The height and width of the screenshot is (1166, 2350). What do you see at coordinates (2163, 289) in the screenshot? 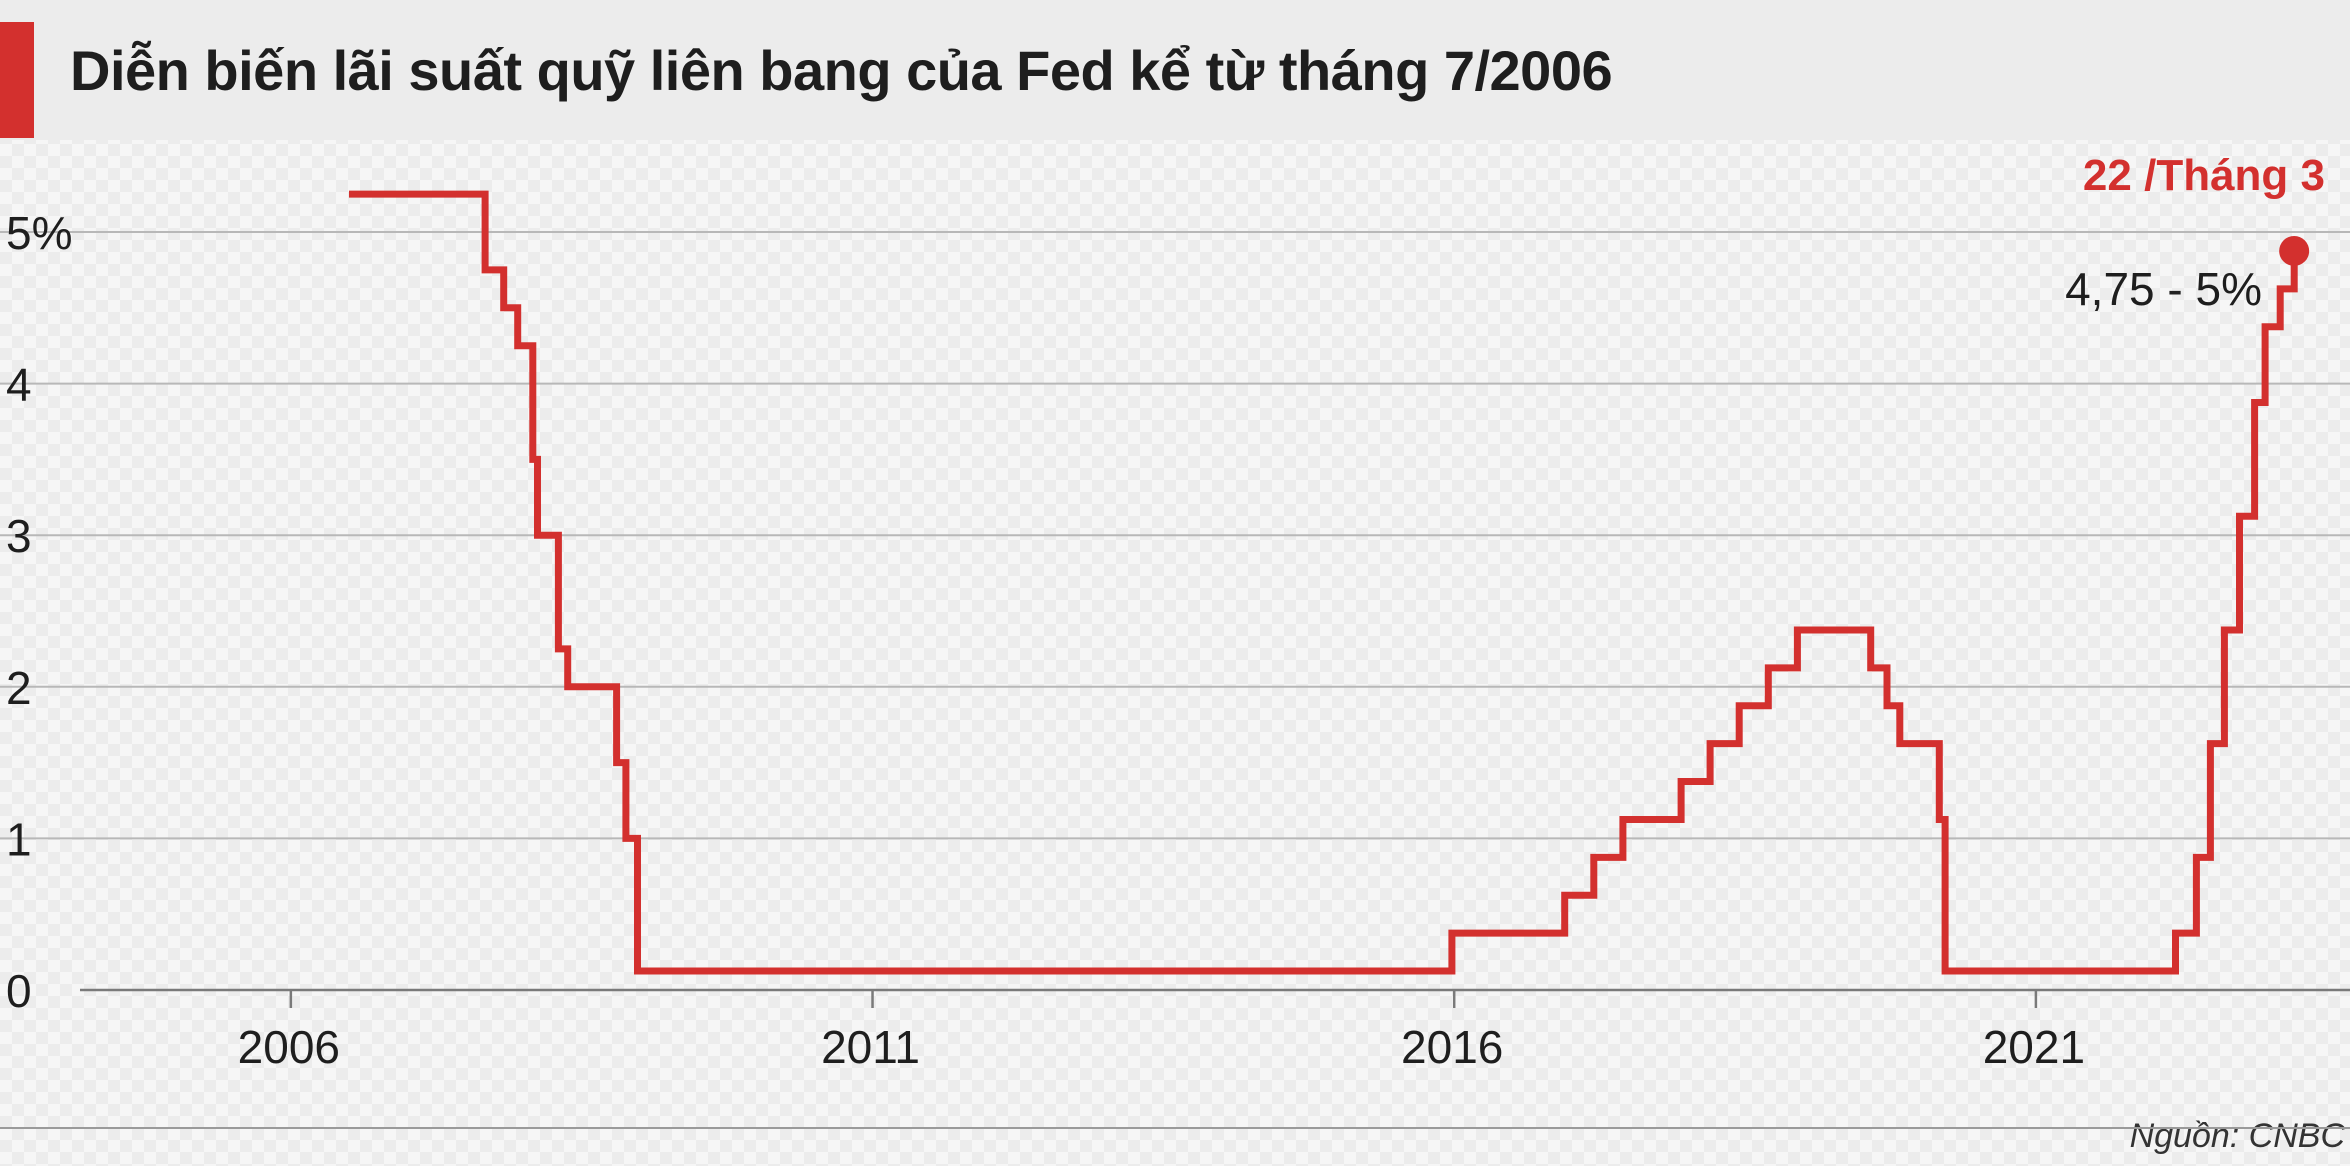
I see `annotation-value-label: 4,75 - 5%` at bounding box center [2163, 289].